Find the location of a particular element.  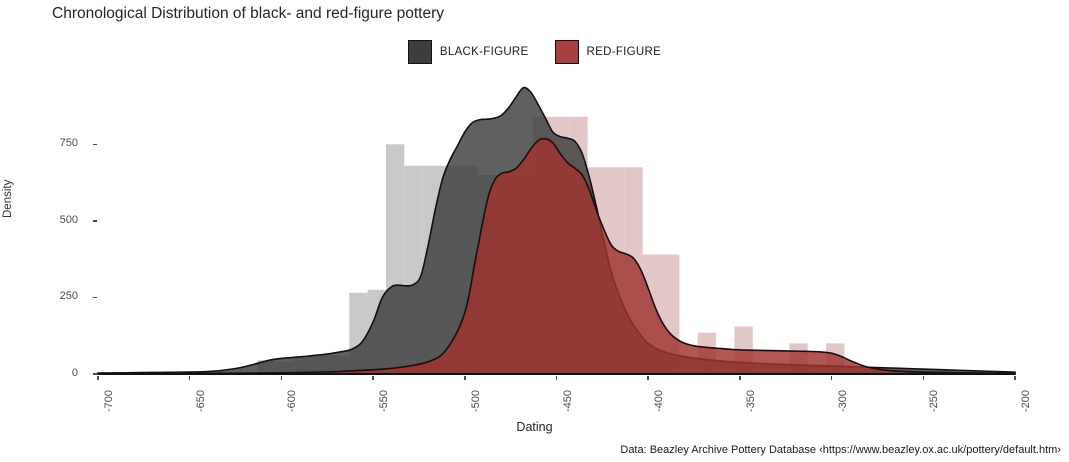

legend-swatch-red-figure is located at coordinates (566, 52).